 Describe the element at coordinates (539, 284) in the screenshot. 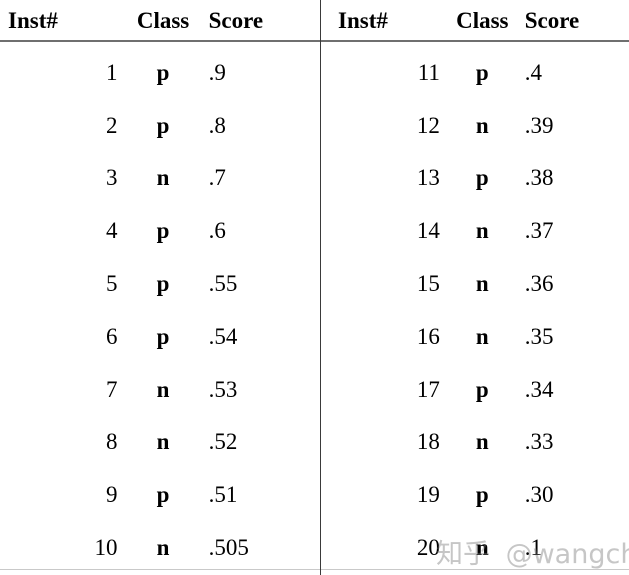

I see `cell-score: .36` at that location.